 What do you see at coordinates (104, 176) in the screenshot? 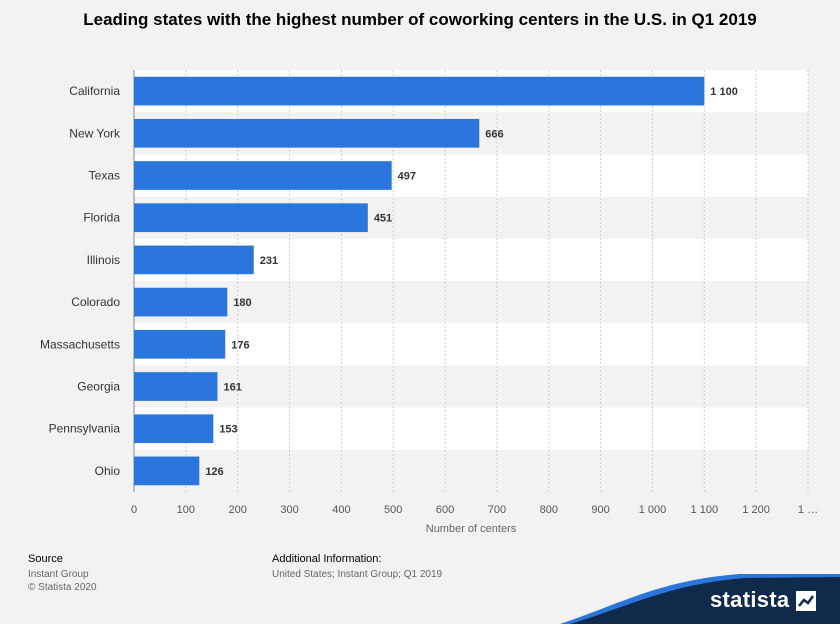
I see `category-label: Texas` at bounding box center [104, 176].